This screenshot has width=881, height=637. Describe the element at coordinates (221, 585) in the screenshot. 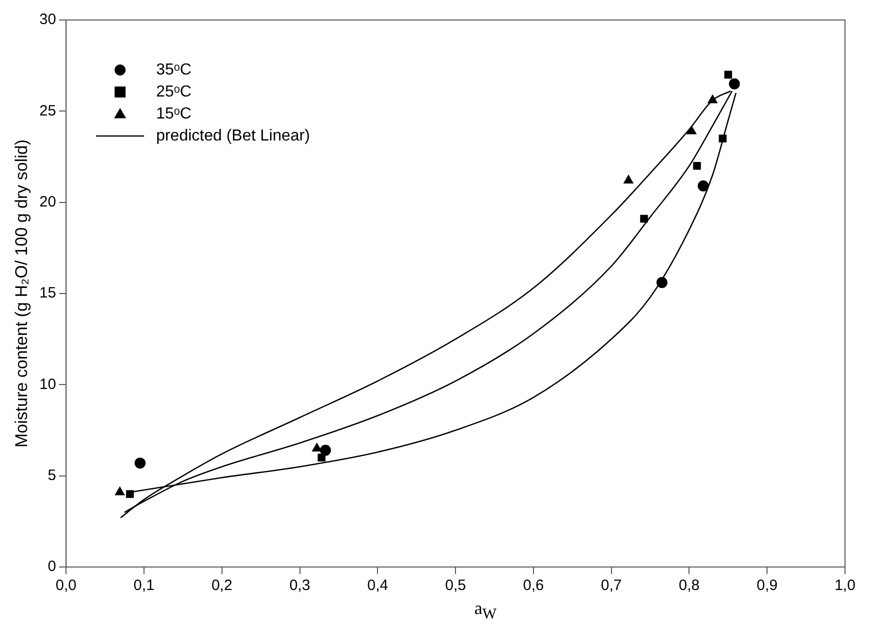

I see `x-tick-label: 0,2` at that location.